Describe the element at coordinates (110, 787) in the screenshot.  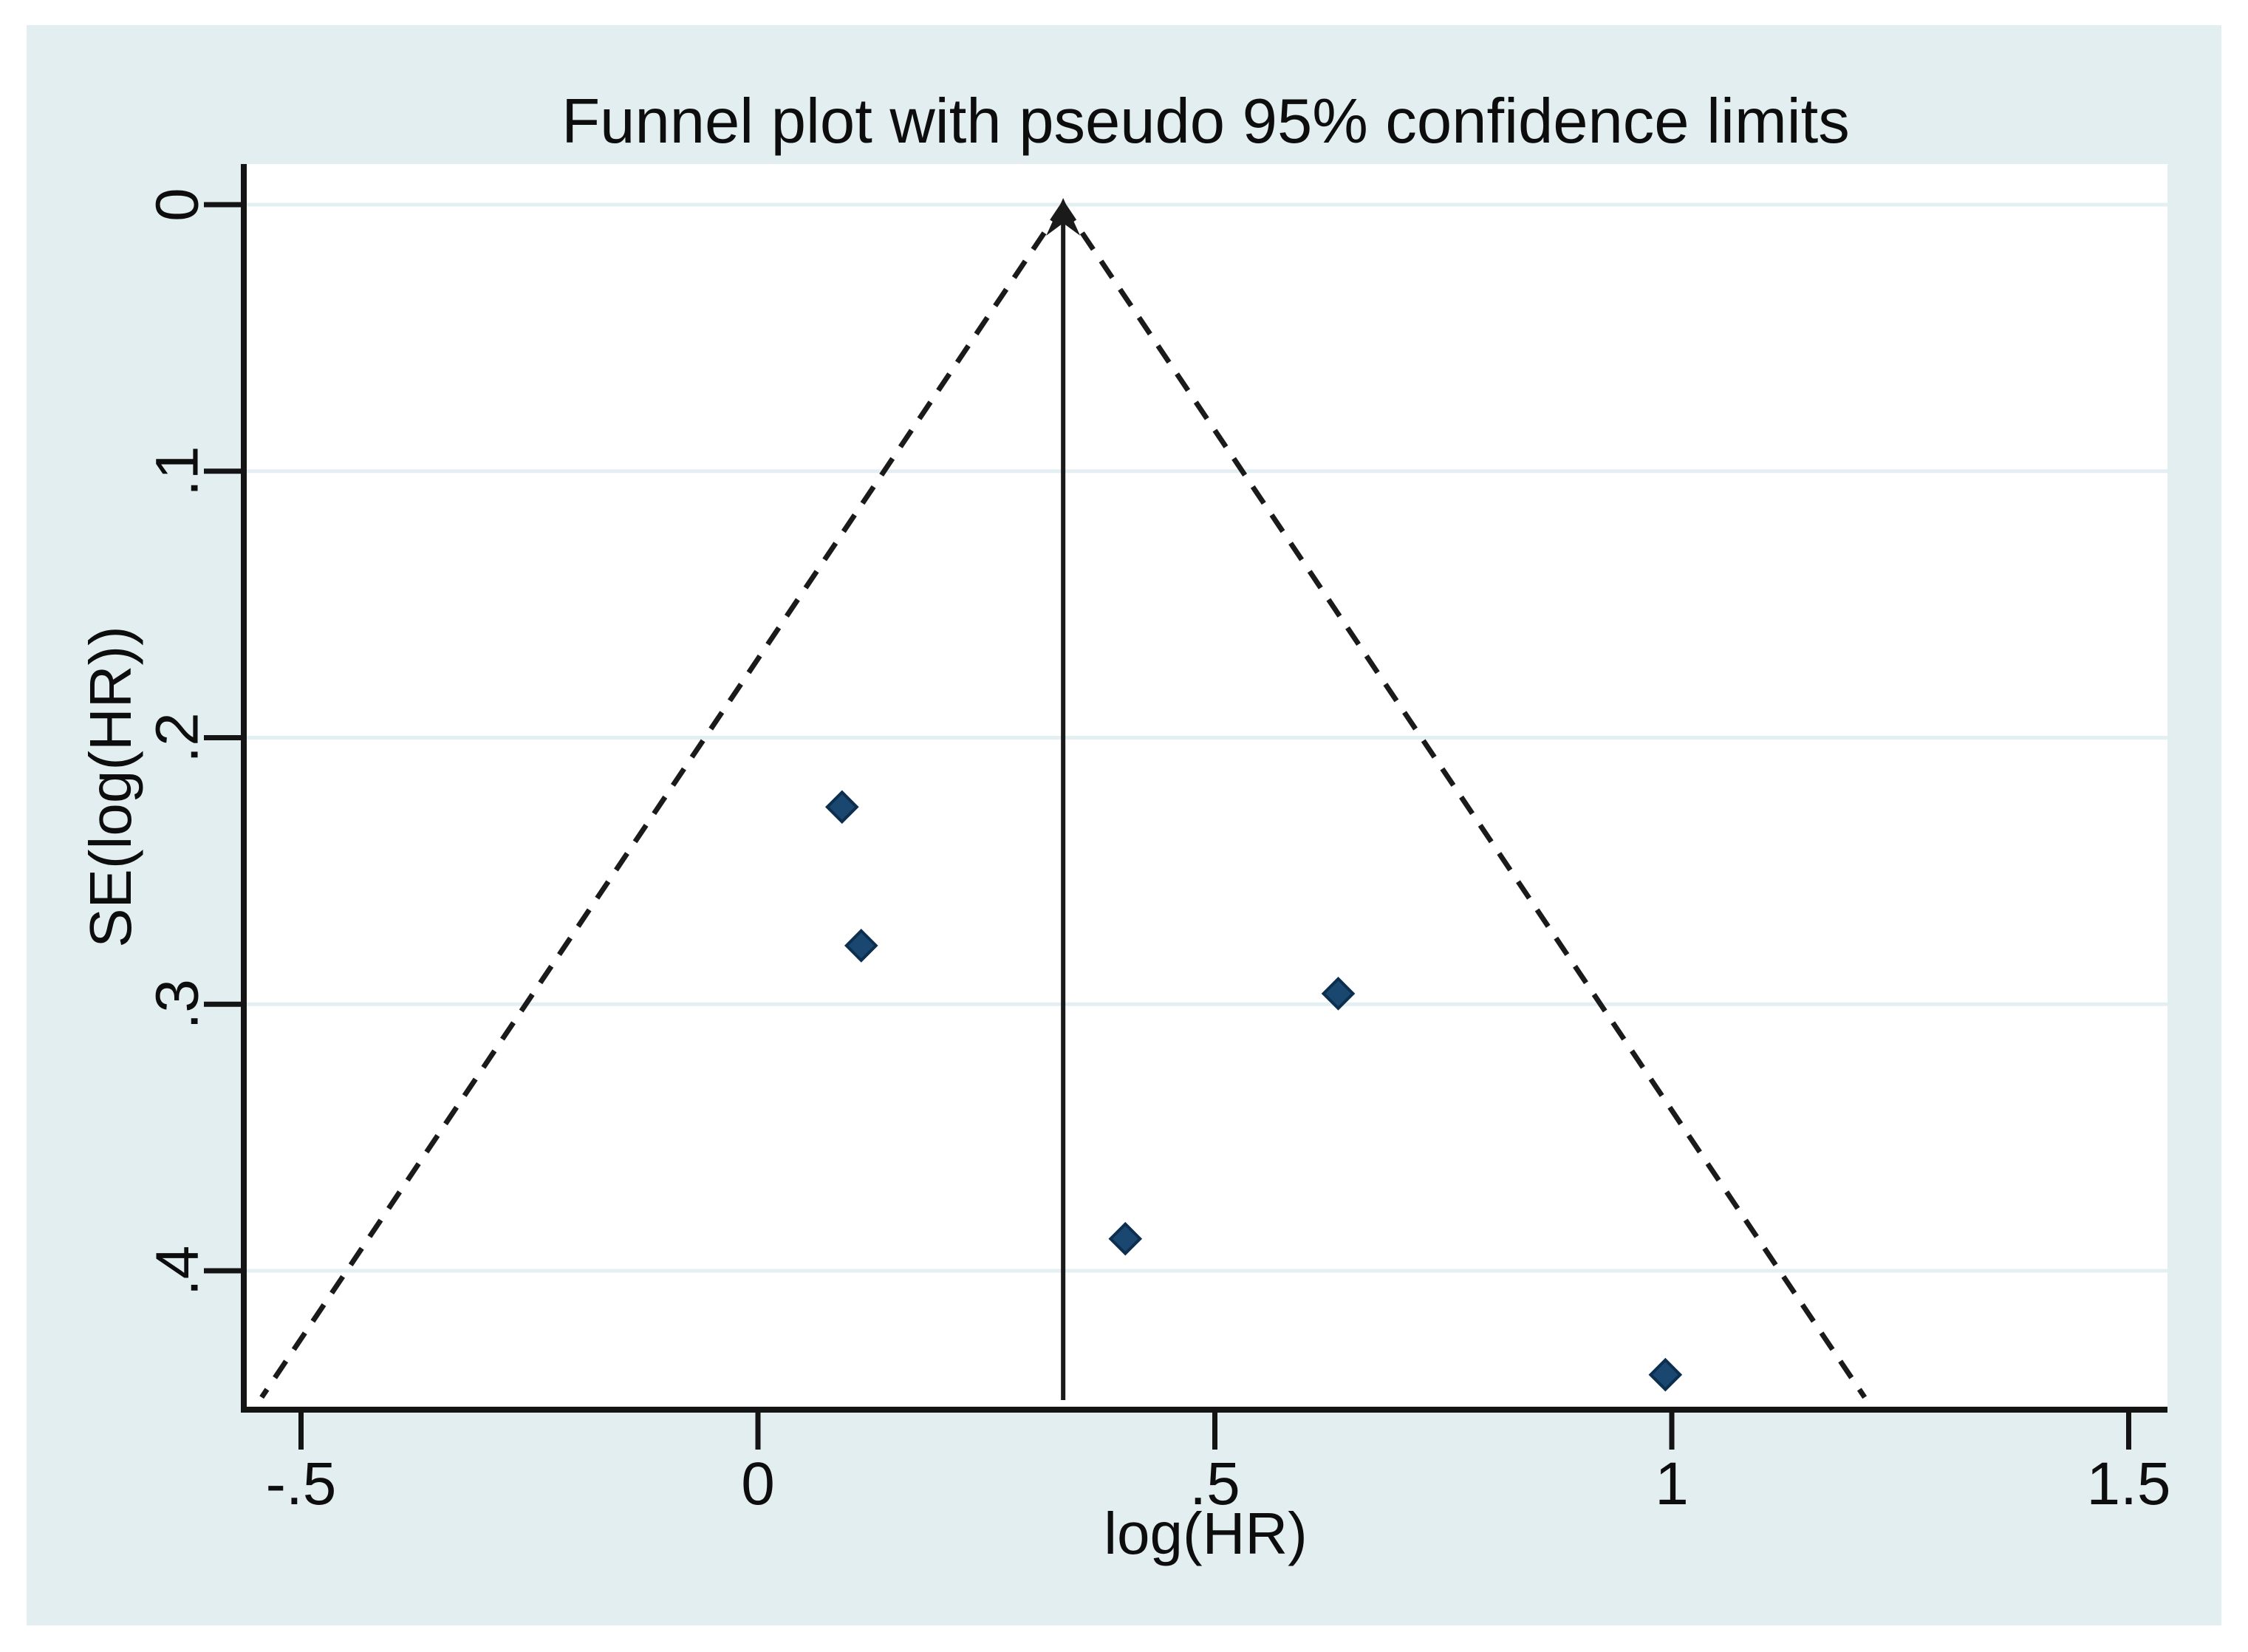
I see `y-axis-title: SE(log(HR))` at that location.